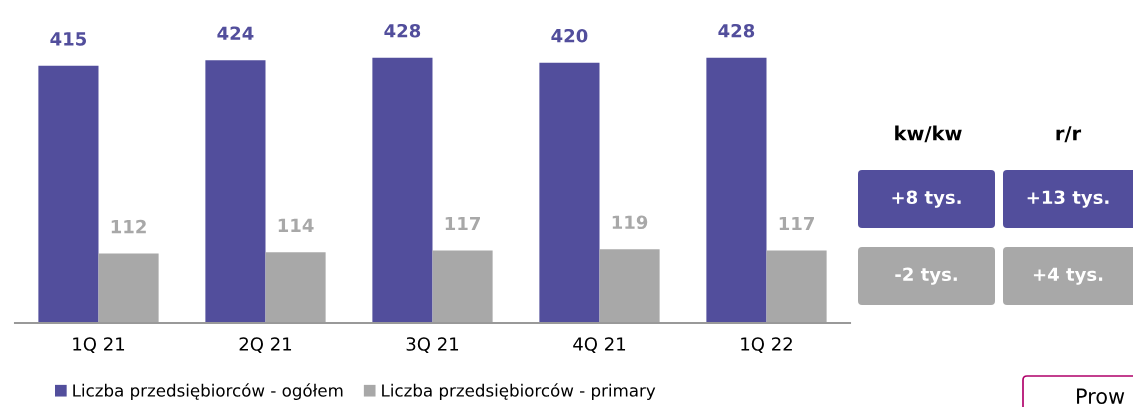 The height and width of the screenshot is (407, 1133). I want to click on text: +8 tys., so click(926, 199).